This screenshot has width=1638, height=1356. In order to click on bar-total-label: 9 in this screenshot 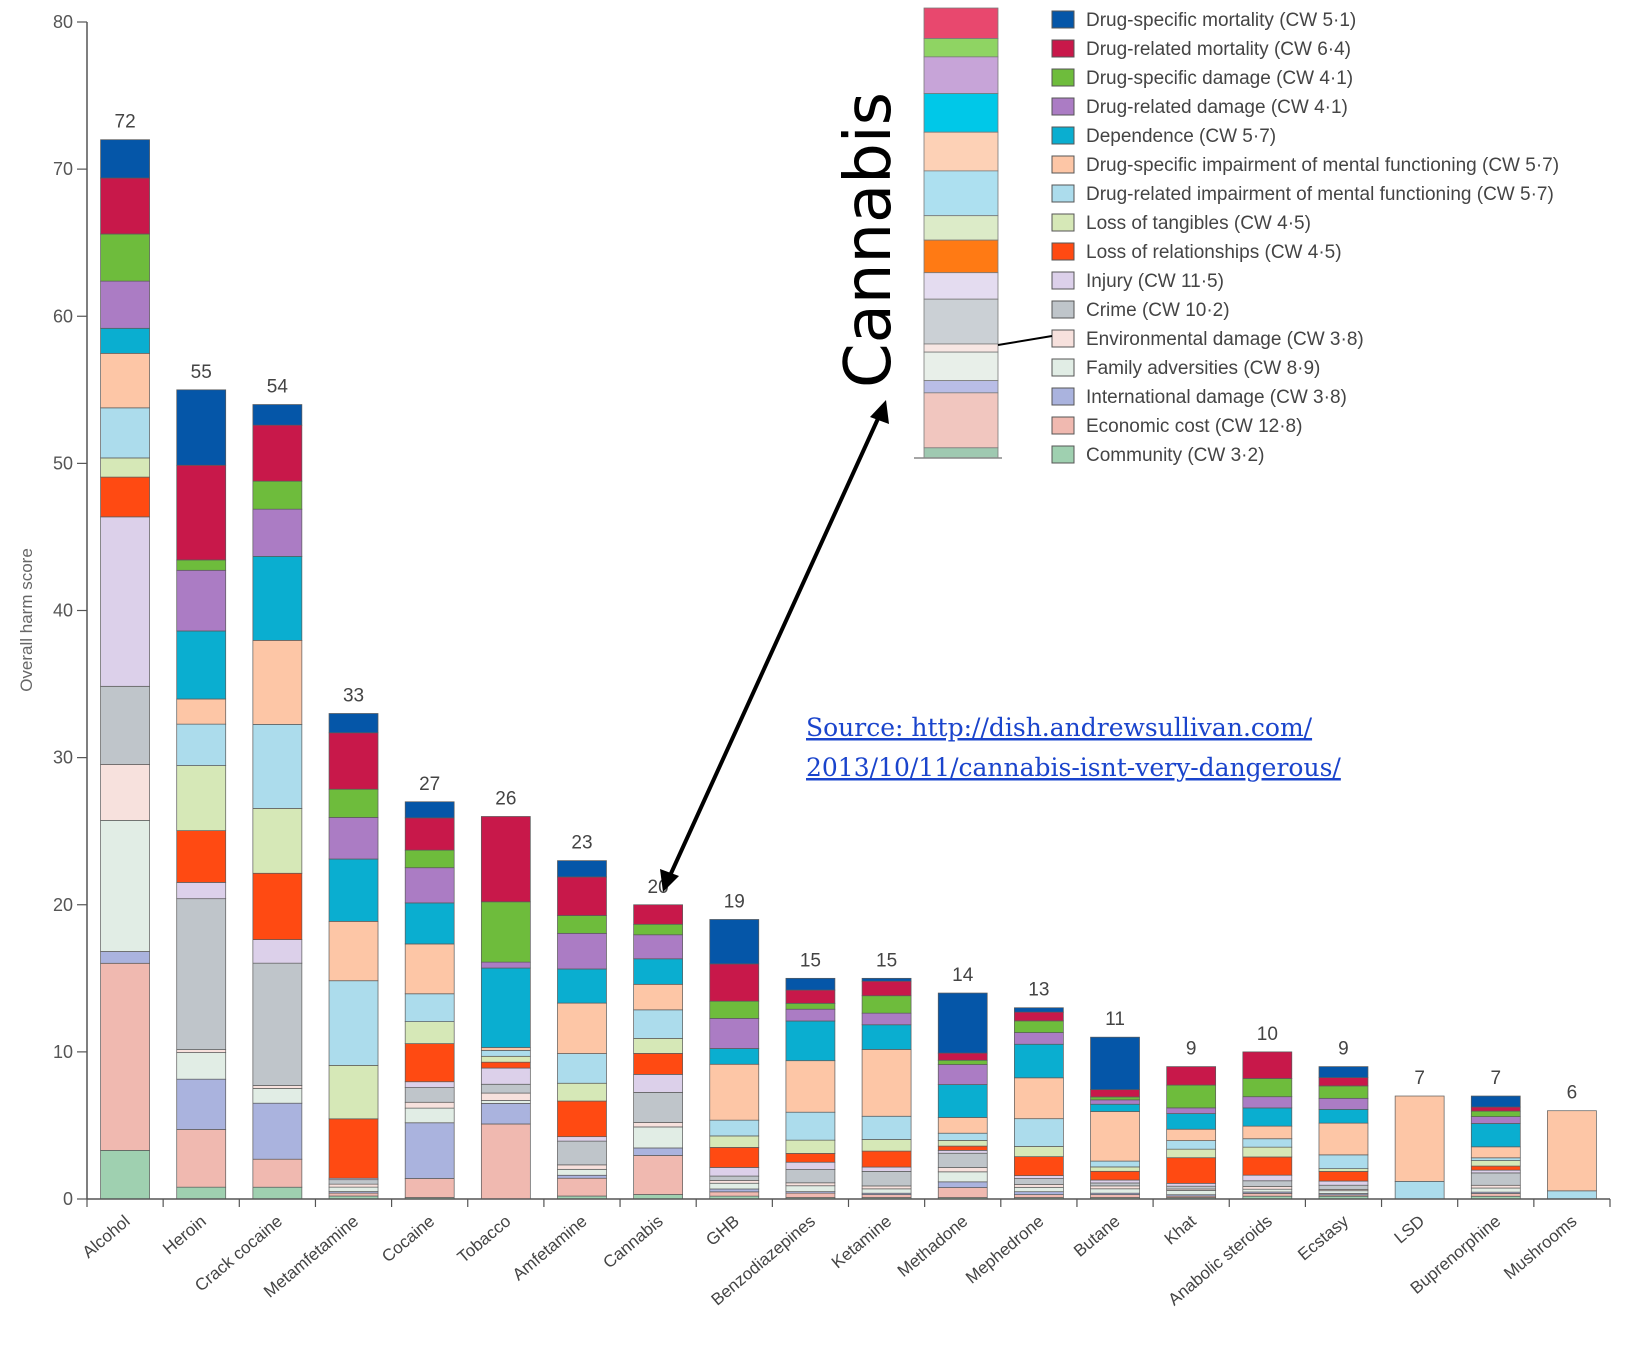, I will do `click(1343, 1049)`.